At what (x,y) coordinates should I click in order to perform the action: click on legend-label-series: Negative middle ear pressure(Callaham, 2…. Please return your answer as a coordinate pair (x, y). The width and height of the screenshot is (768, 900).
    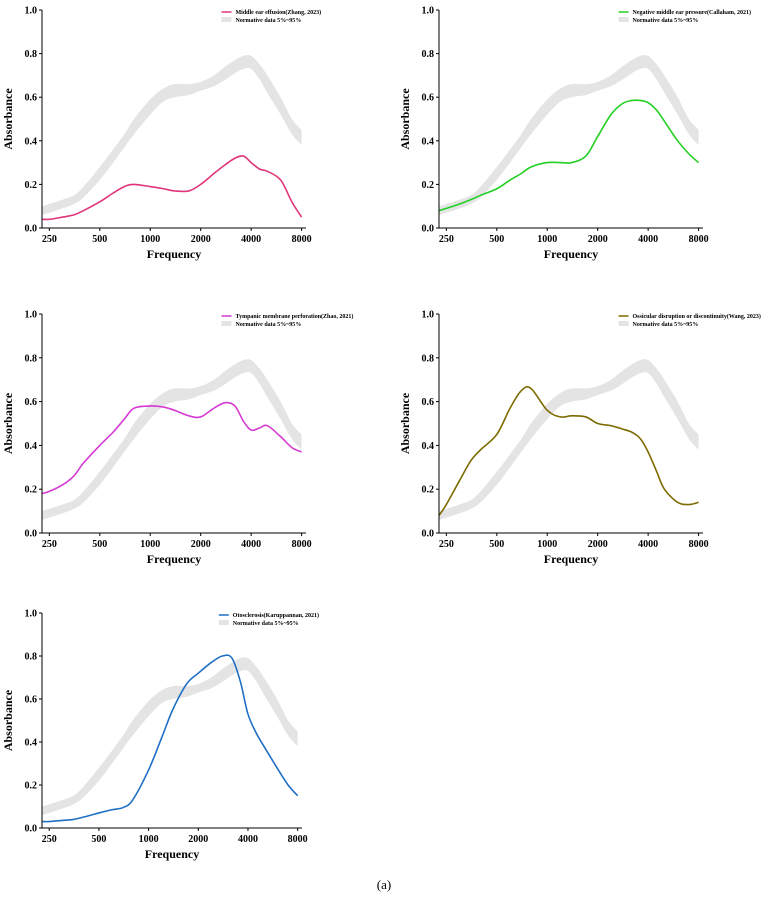
    Looking at the image, I should click on (692, 12).